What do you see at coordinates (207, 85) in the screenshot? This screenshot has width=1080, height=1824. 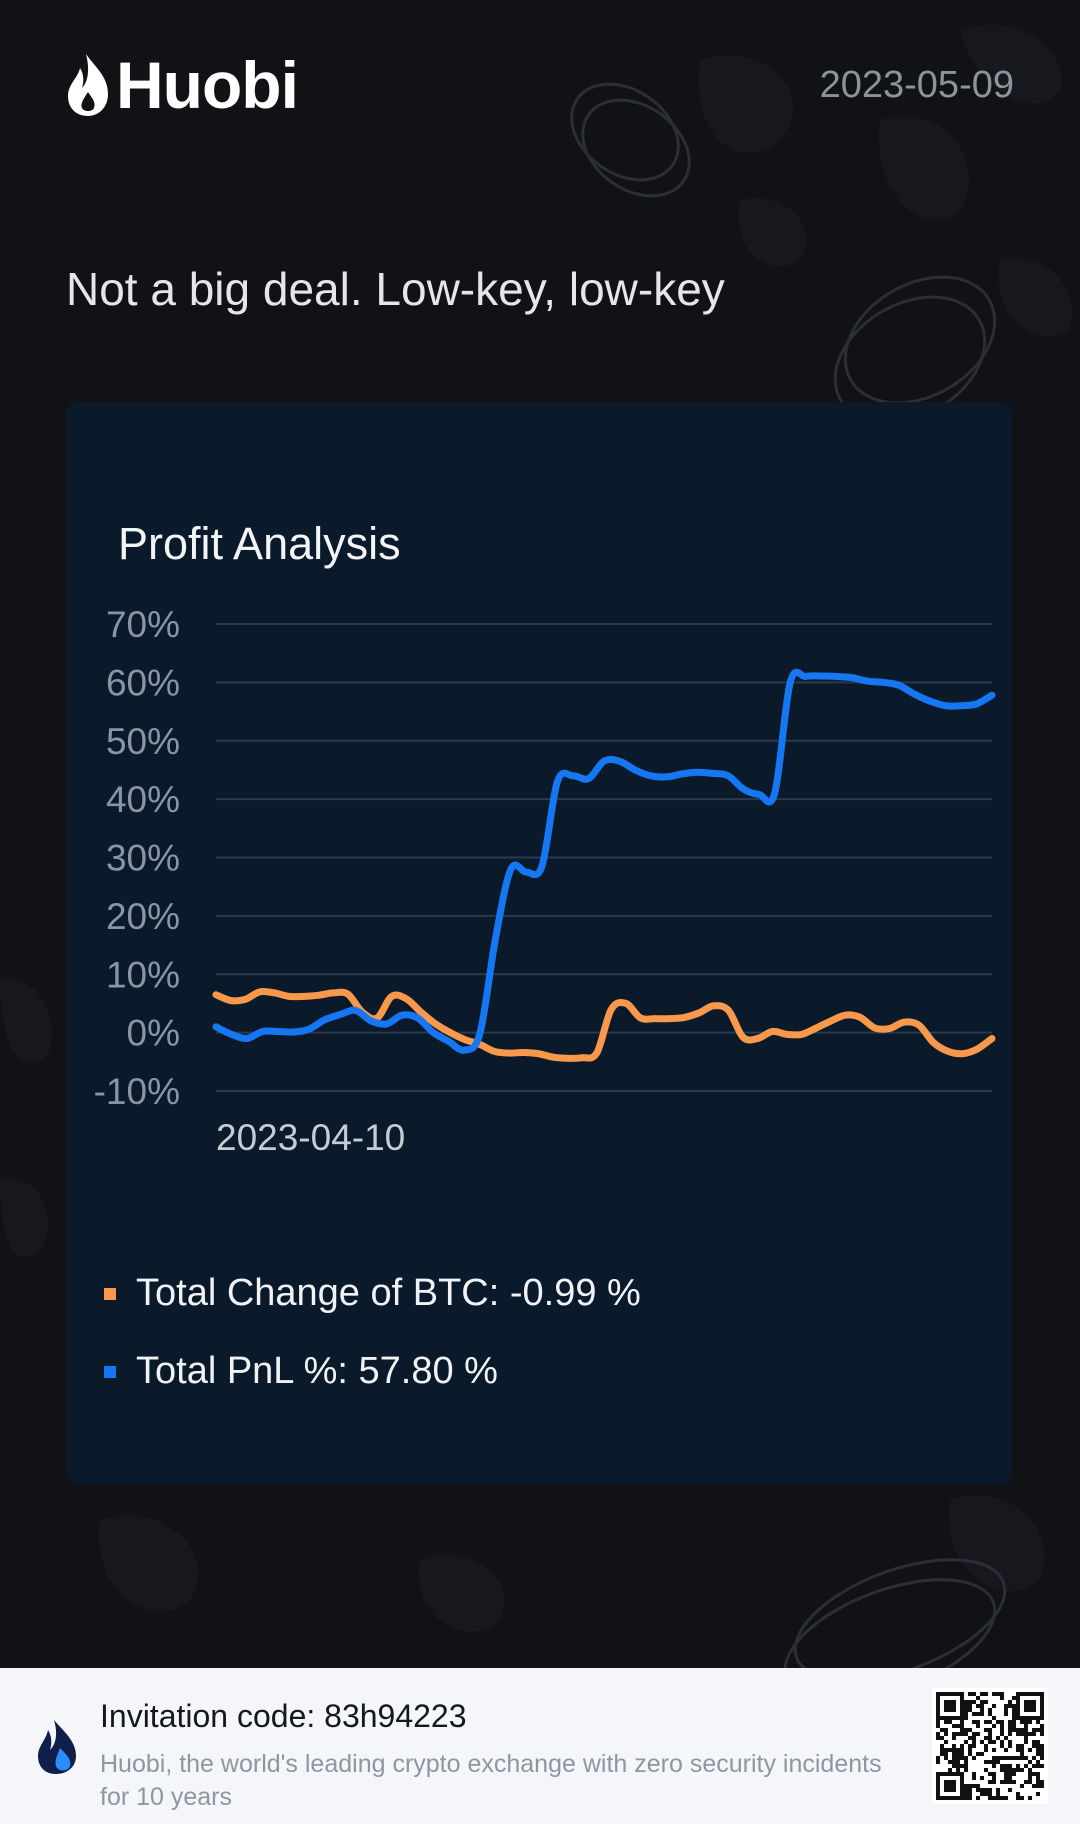 I see `brand-name: Huobi` at bounding box center [207, 85].